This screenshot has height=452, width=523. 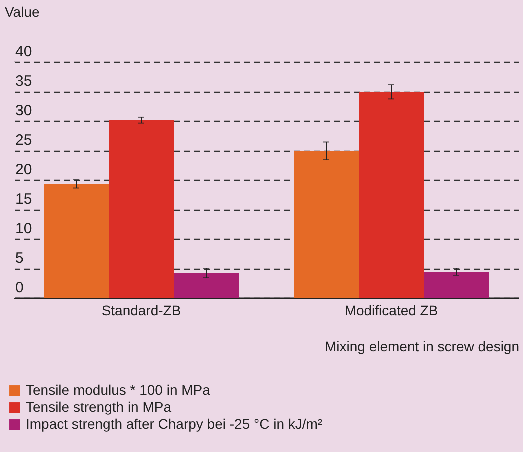 I want to click on y-tick-label: 5, so click(x=20, y=258).